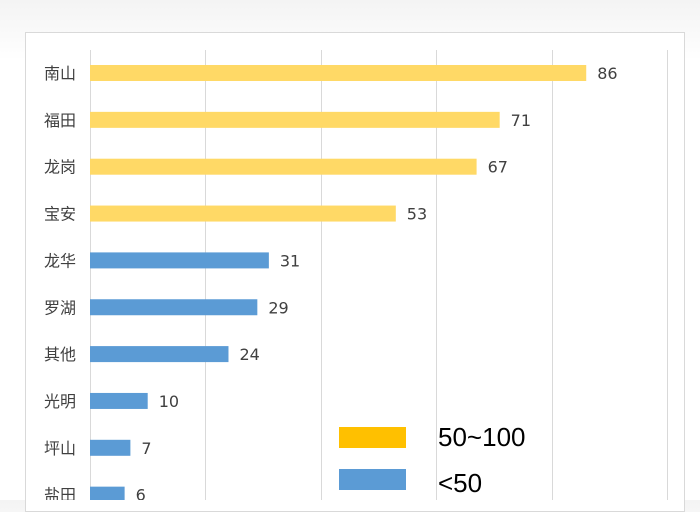 The image size is (700, 512). What do you see at coordinates (60, 120) in the screenshot?
I see `category-label: 福田` at bounding box center [60, 120].